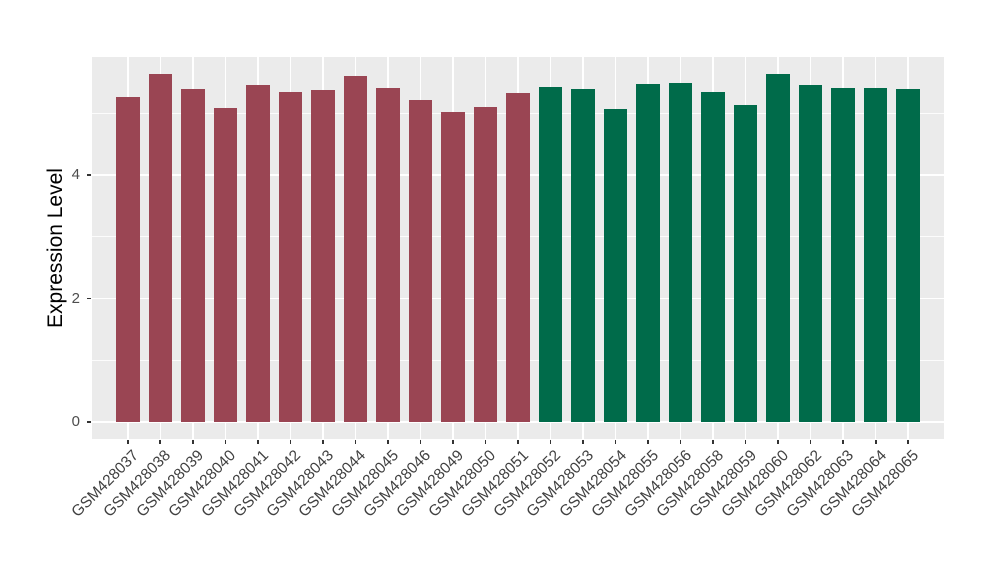 The height and width of the screenshot is (580, 1000). Describe the element at coordinates (745, 442) in the screenshot. I see `x-tick-mark-GSM428059` at that location.